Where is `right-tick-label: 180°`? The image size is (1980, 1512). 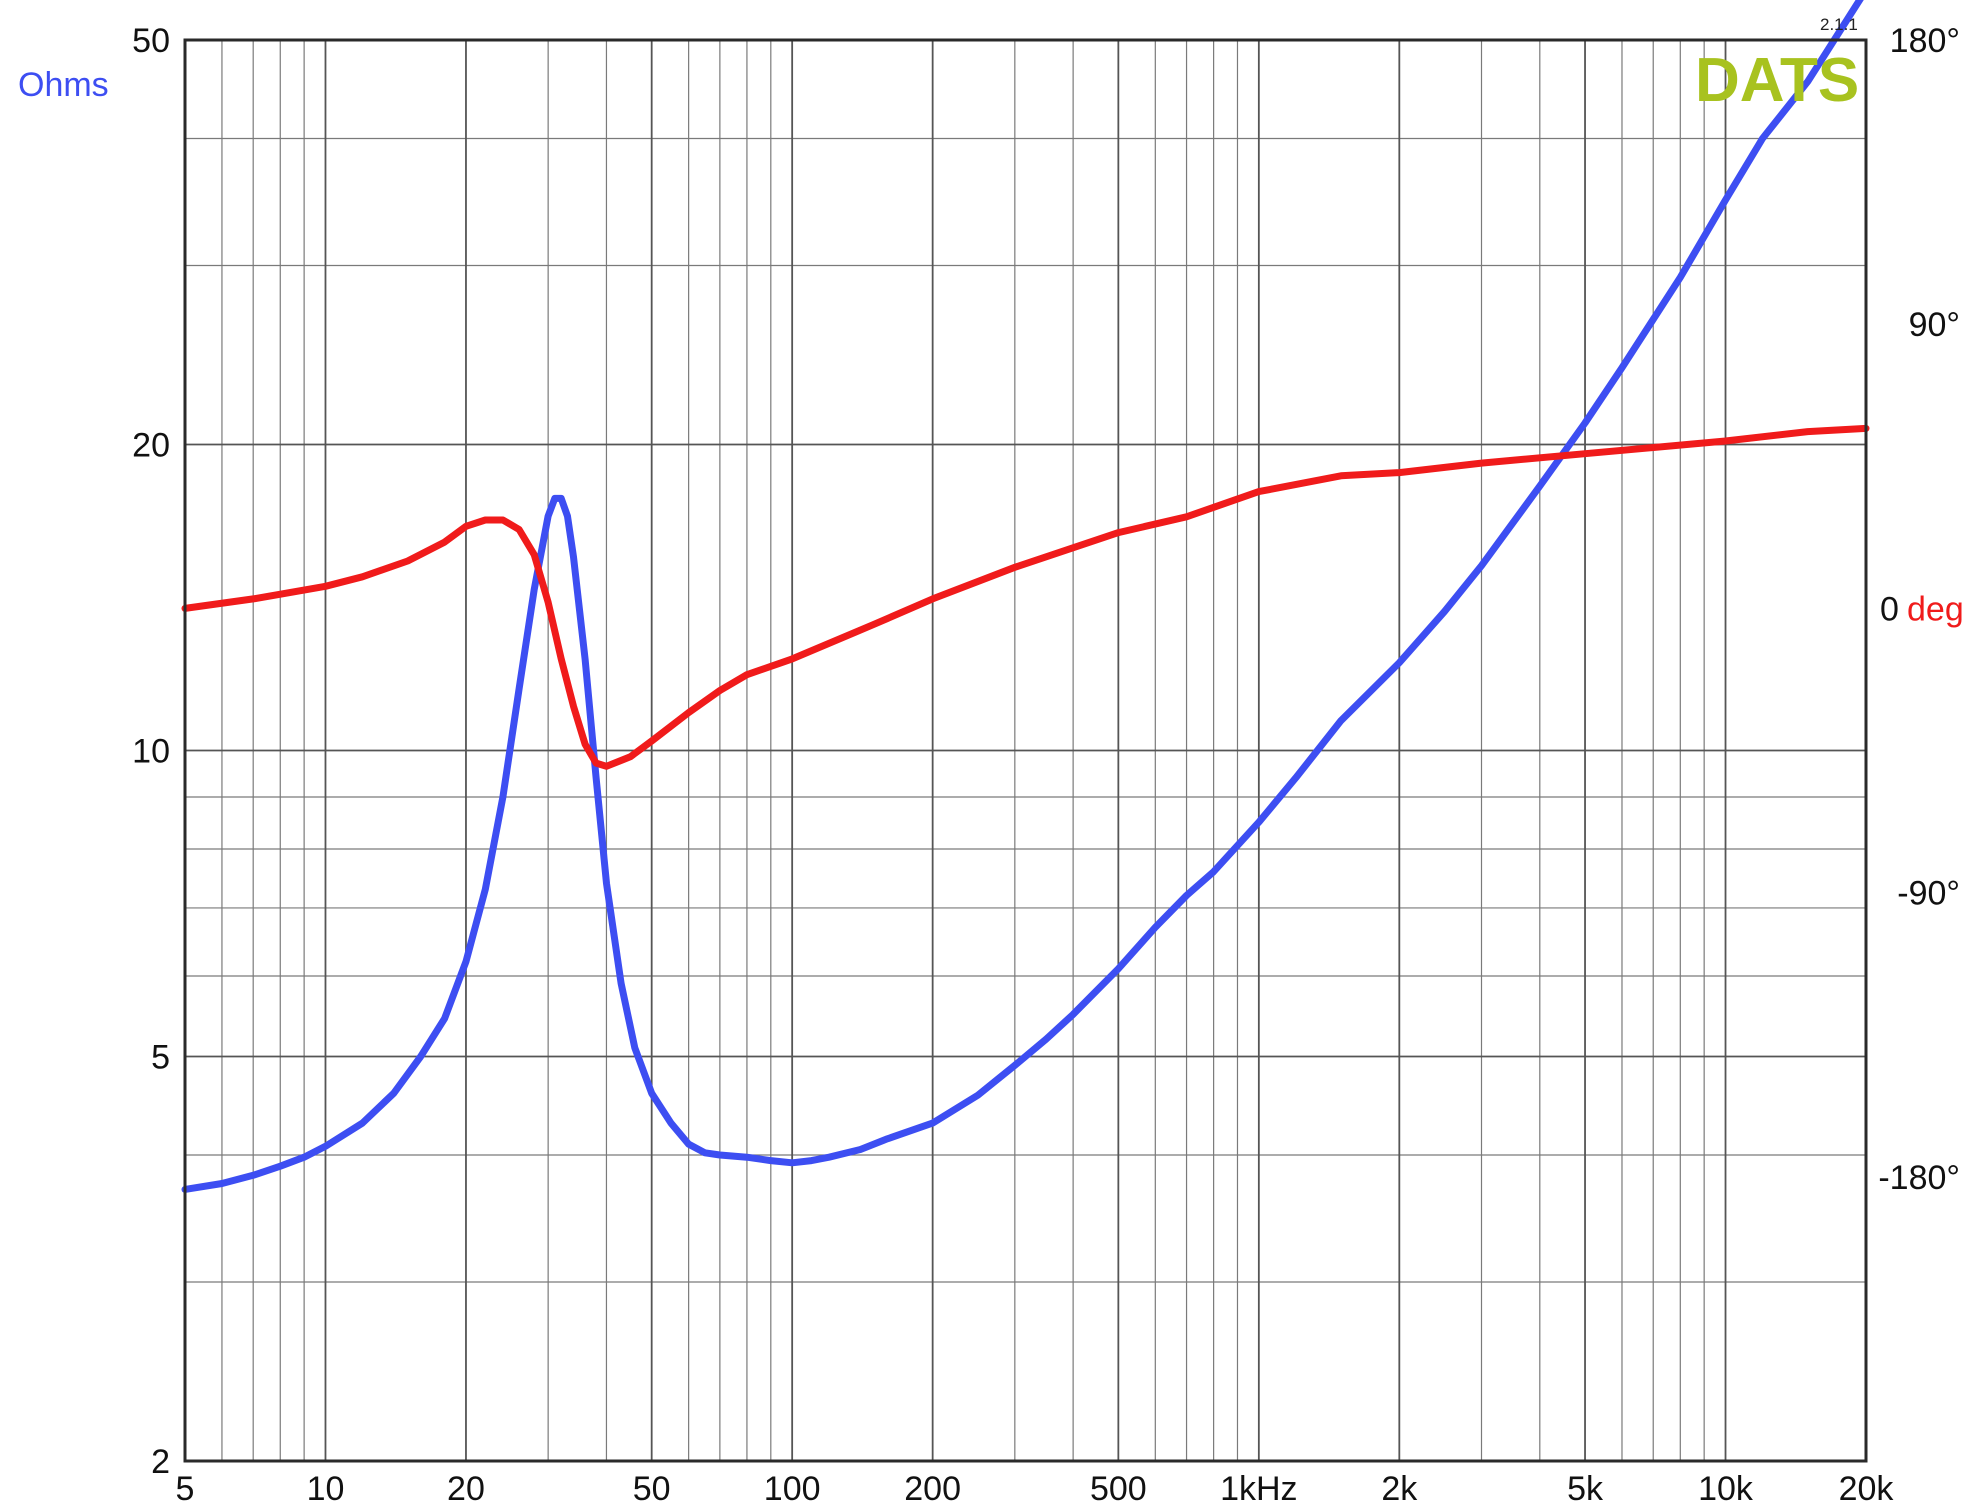
right-tick-label: 180° is located at coordinates (1925, 41).